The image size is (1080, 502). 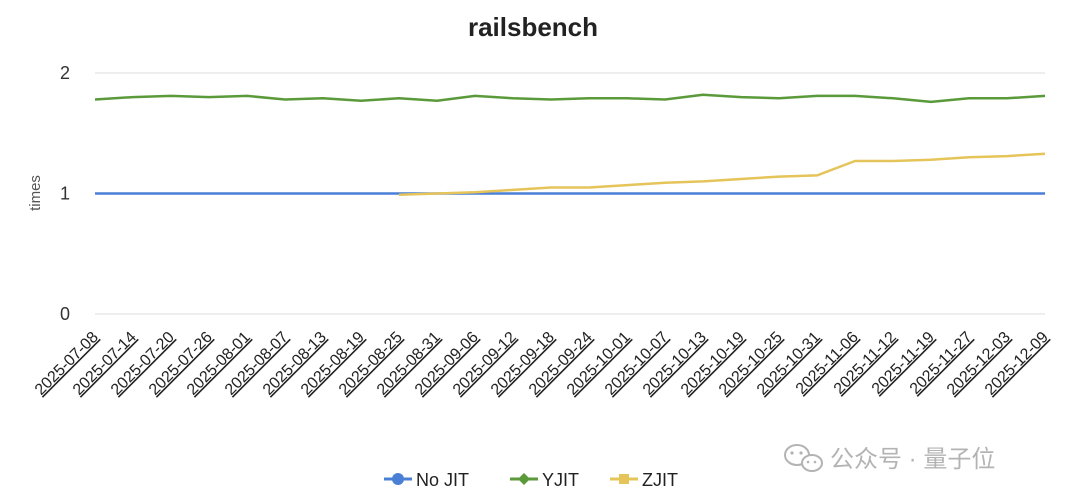 What do you see at coordinates (398, 479) in the screenshot?
I see `legend-marker-no-jit` at bounding box center [398, 479].